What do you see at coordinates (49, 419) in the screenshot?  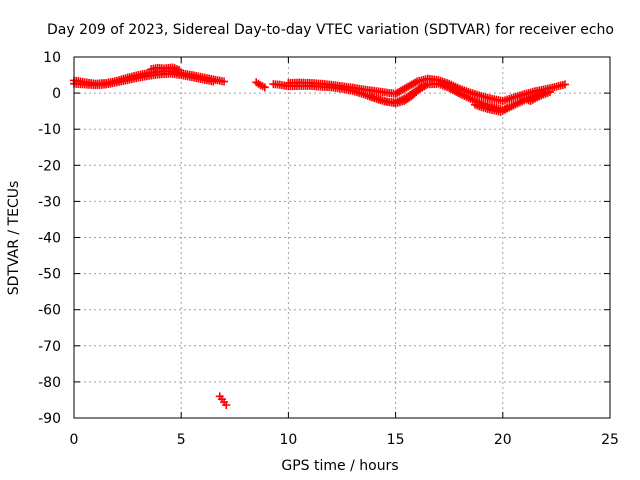 I see `y-tick-label: -90` at bounding box center [49, 419].